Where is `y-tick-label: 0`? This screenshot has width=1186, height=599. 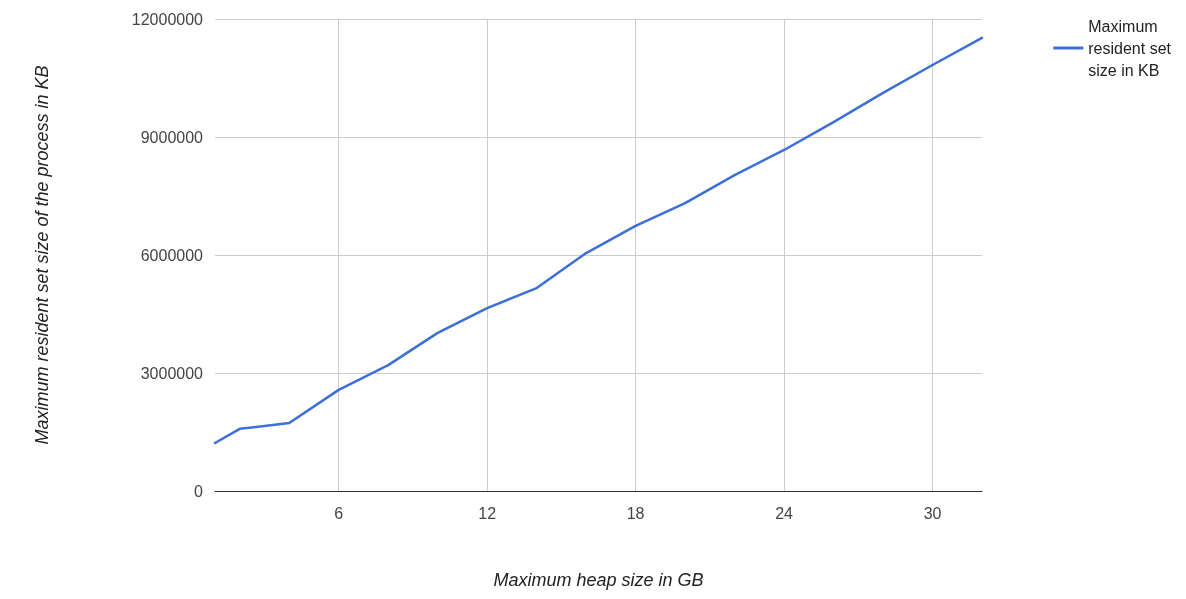
y-tick-label: 0 is located at coordinates (199, 491).